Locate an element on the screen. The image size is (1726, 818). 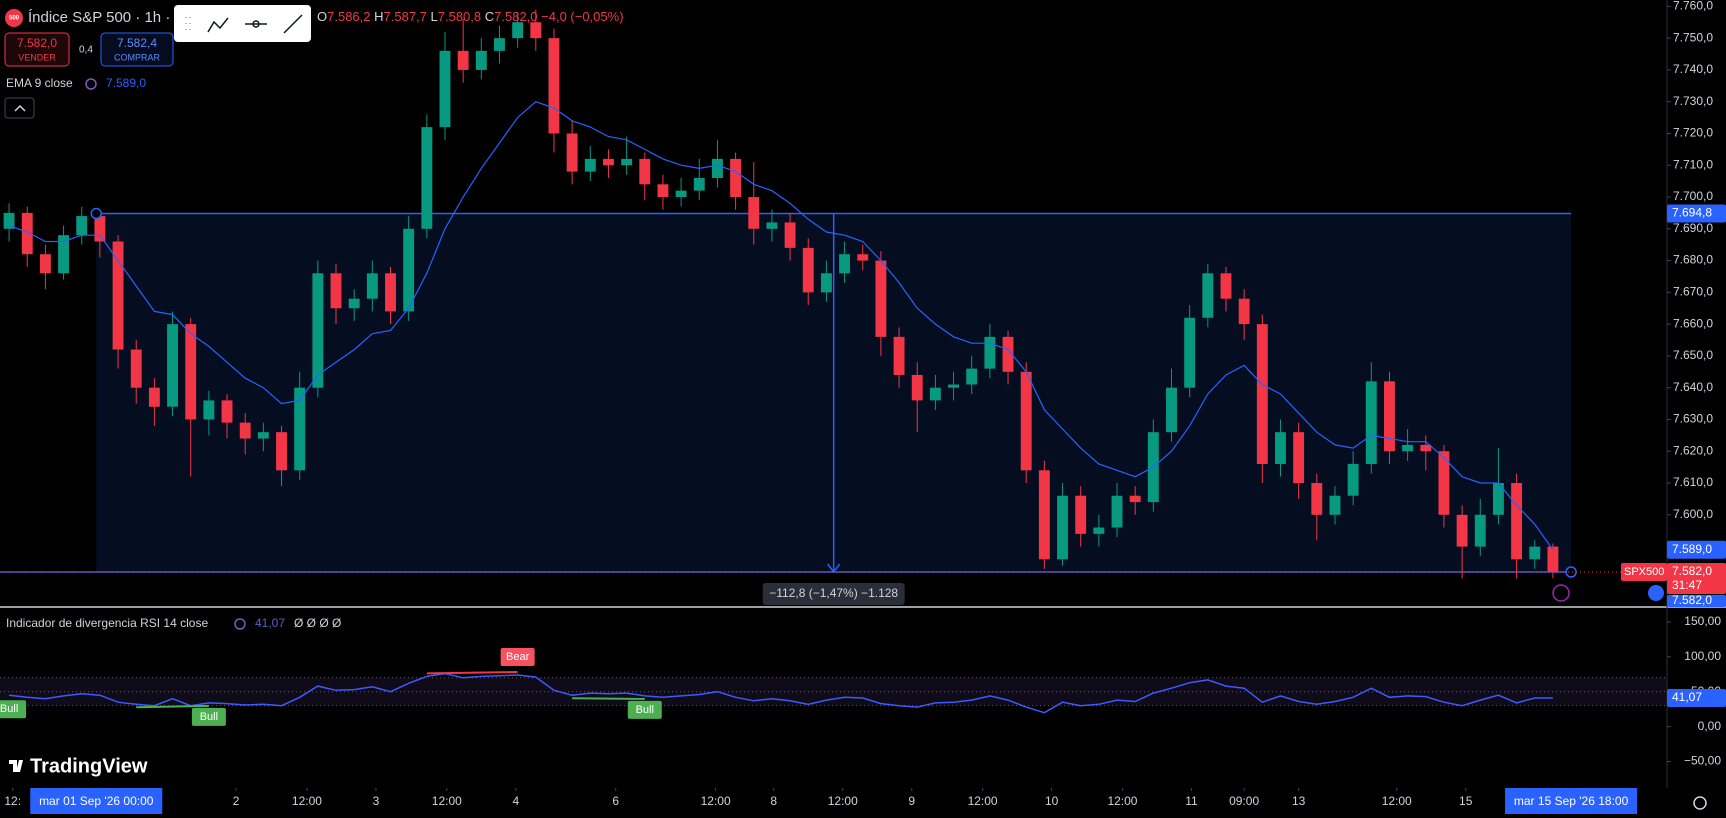
toolbar-icons is located at coordinates (244, 24).